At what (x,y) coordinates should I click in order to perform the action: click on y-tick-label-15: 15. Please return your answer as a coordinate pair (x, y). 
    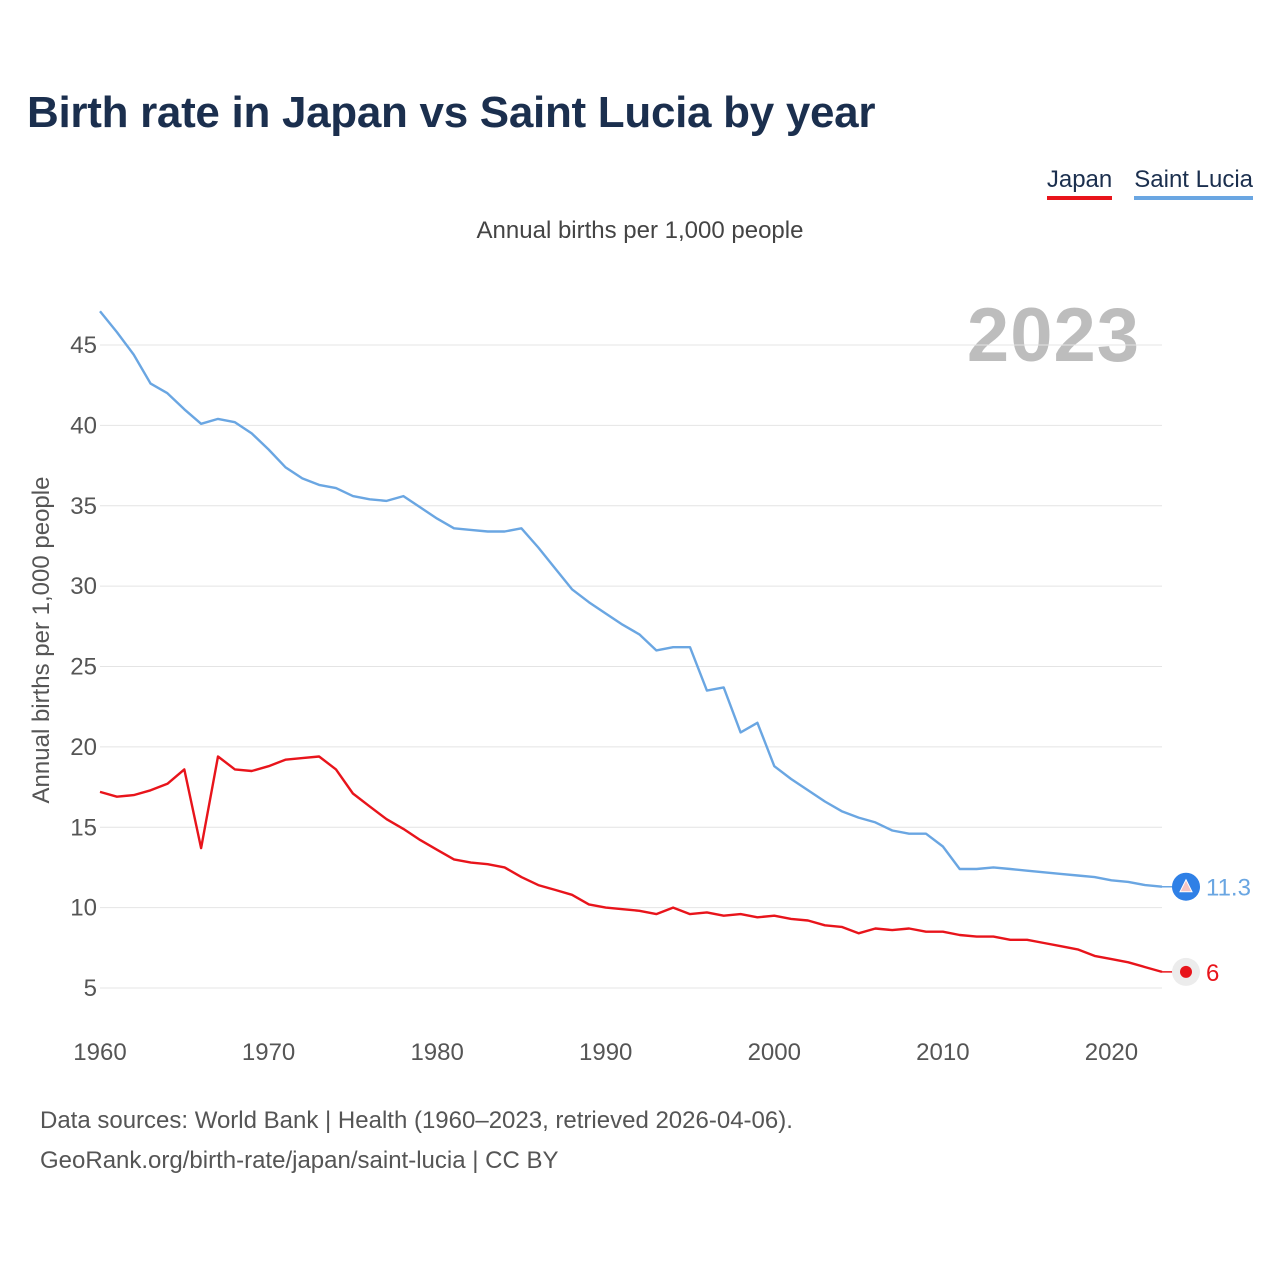
    Looking at the image, I should click on (83, 827).